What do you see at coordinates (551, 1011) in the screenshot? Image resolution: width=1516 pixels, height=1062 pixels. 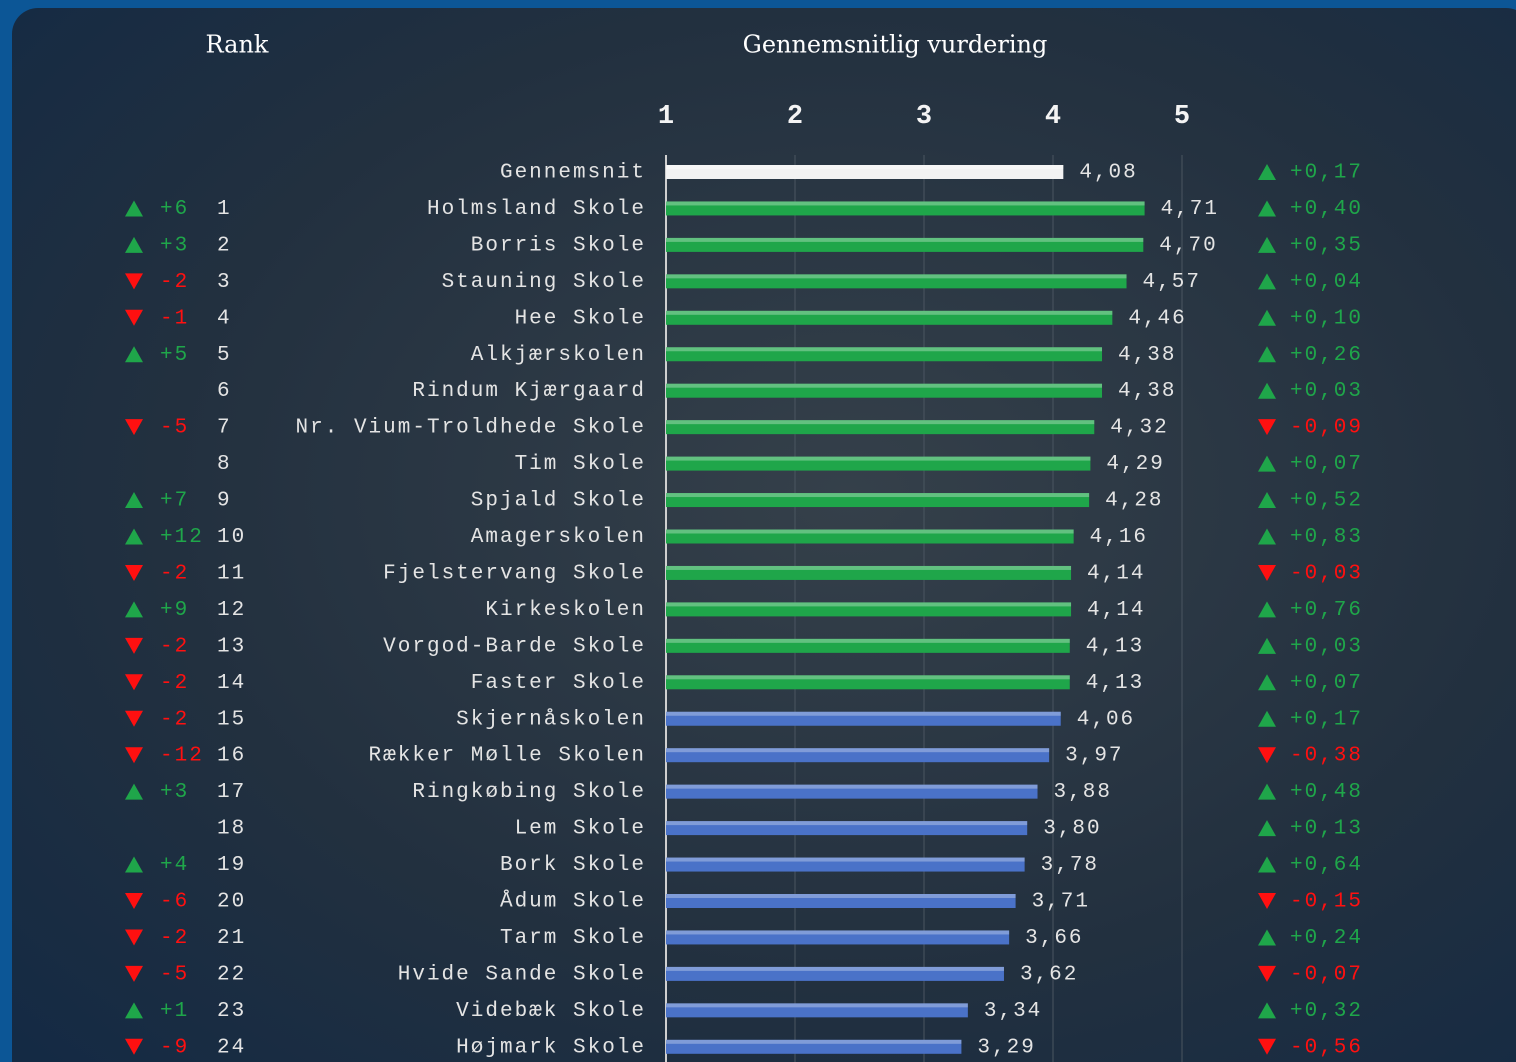 I see `category-label: Videbæk Skole` at bounding box center [551, 1011].